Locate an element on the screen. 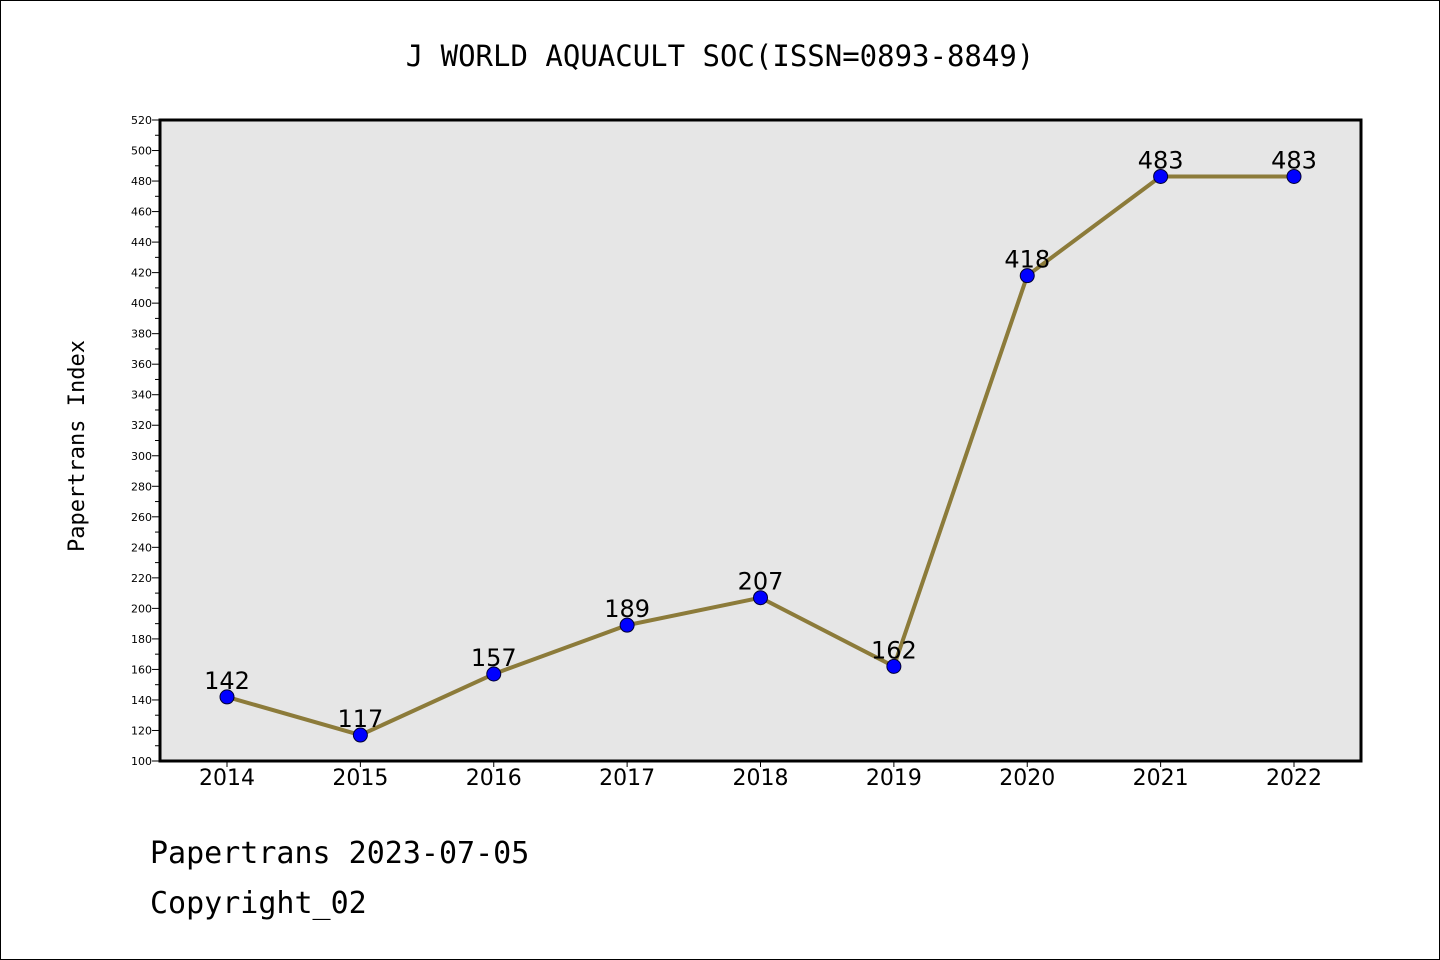 This screenshot has height=960, width=1440. y-tick-label: 340 is located at coordinates (141, 395).